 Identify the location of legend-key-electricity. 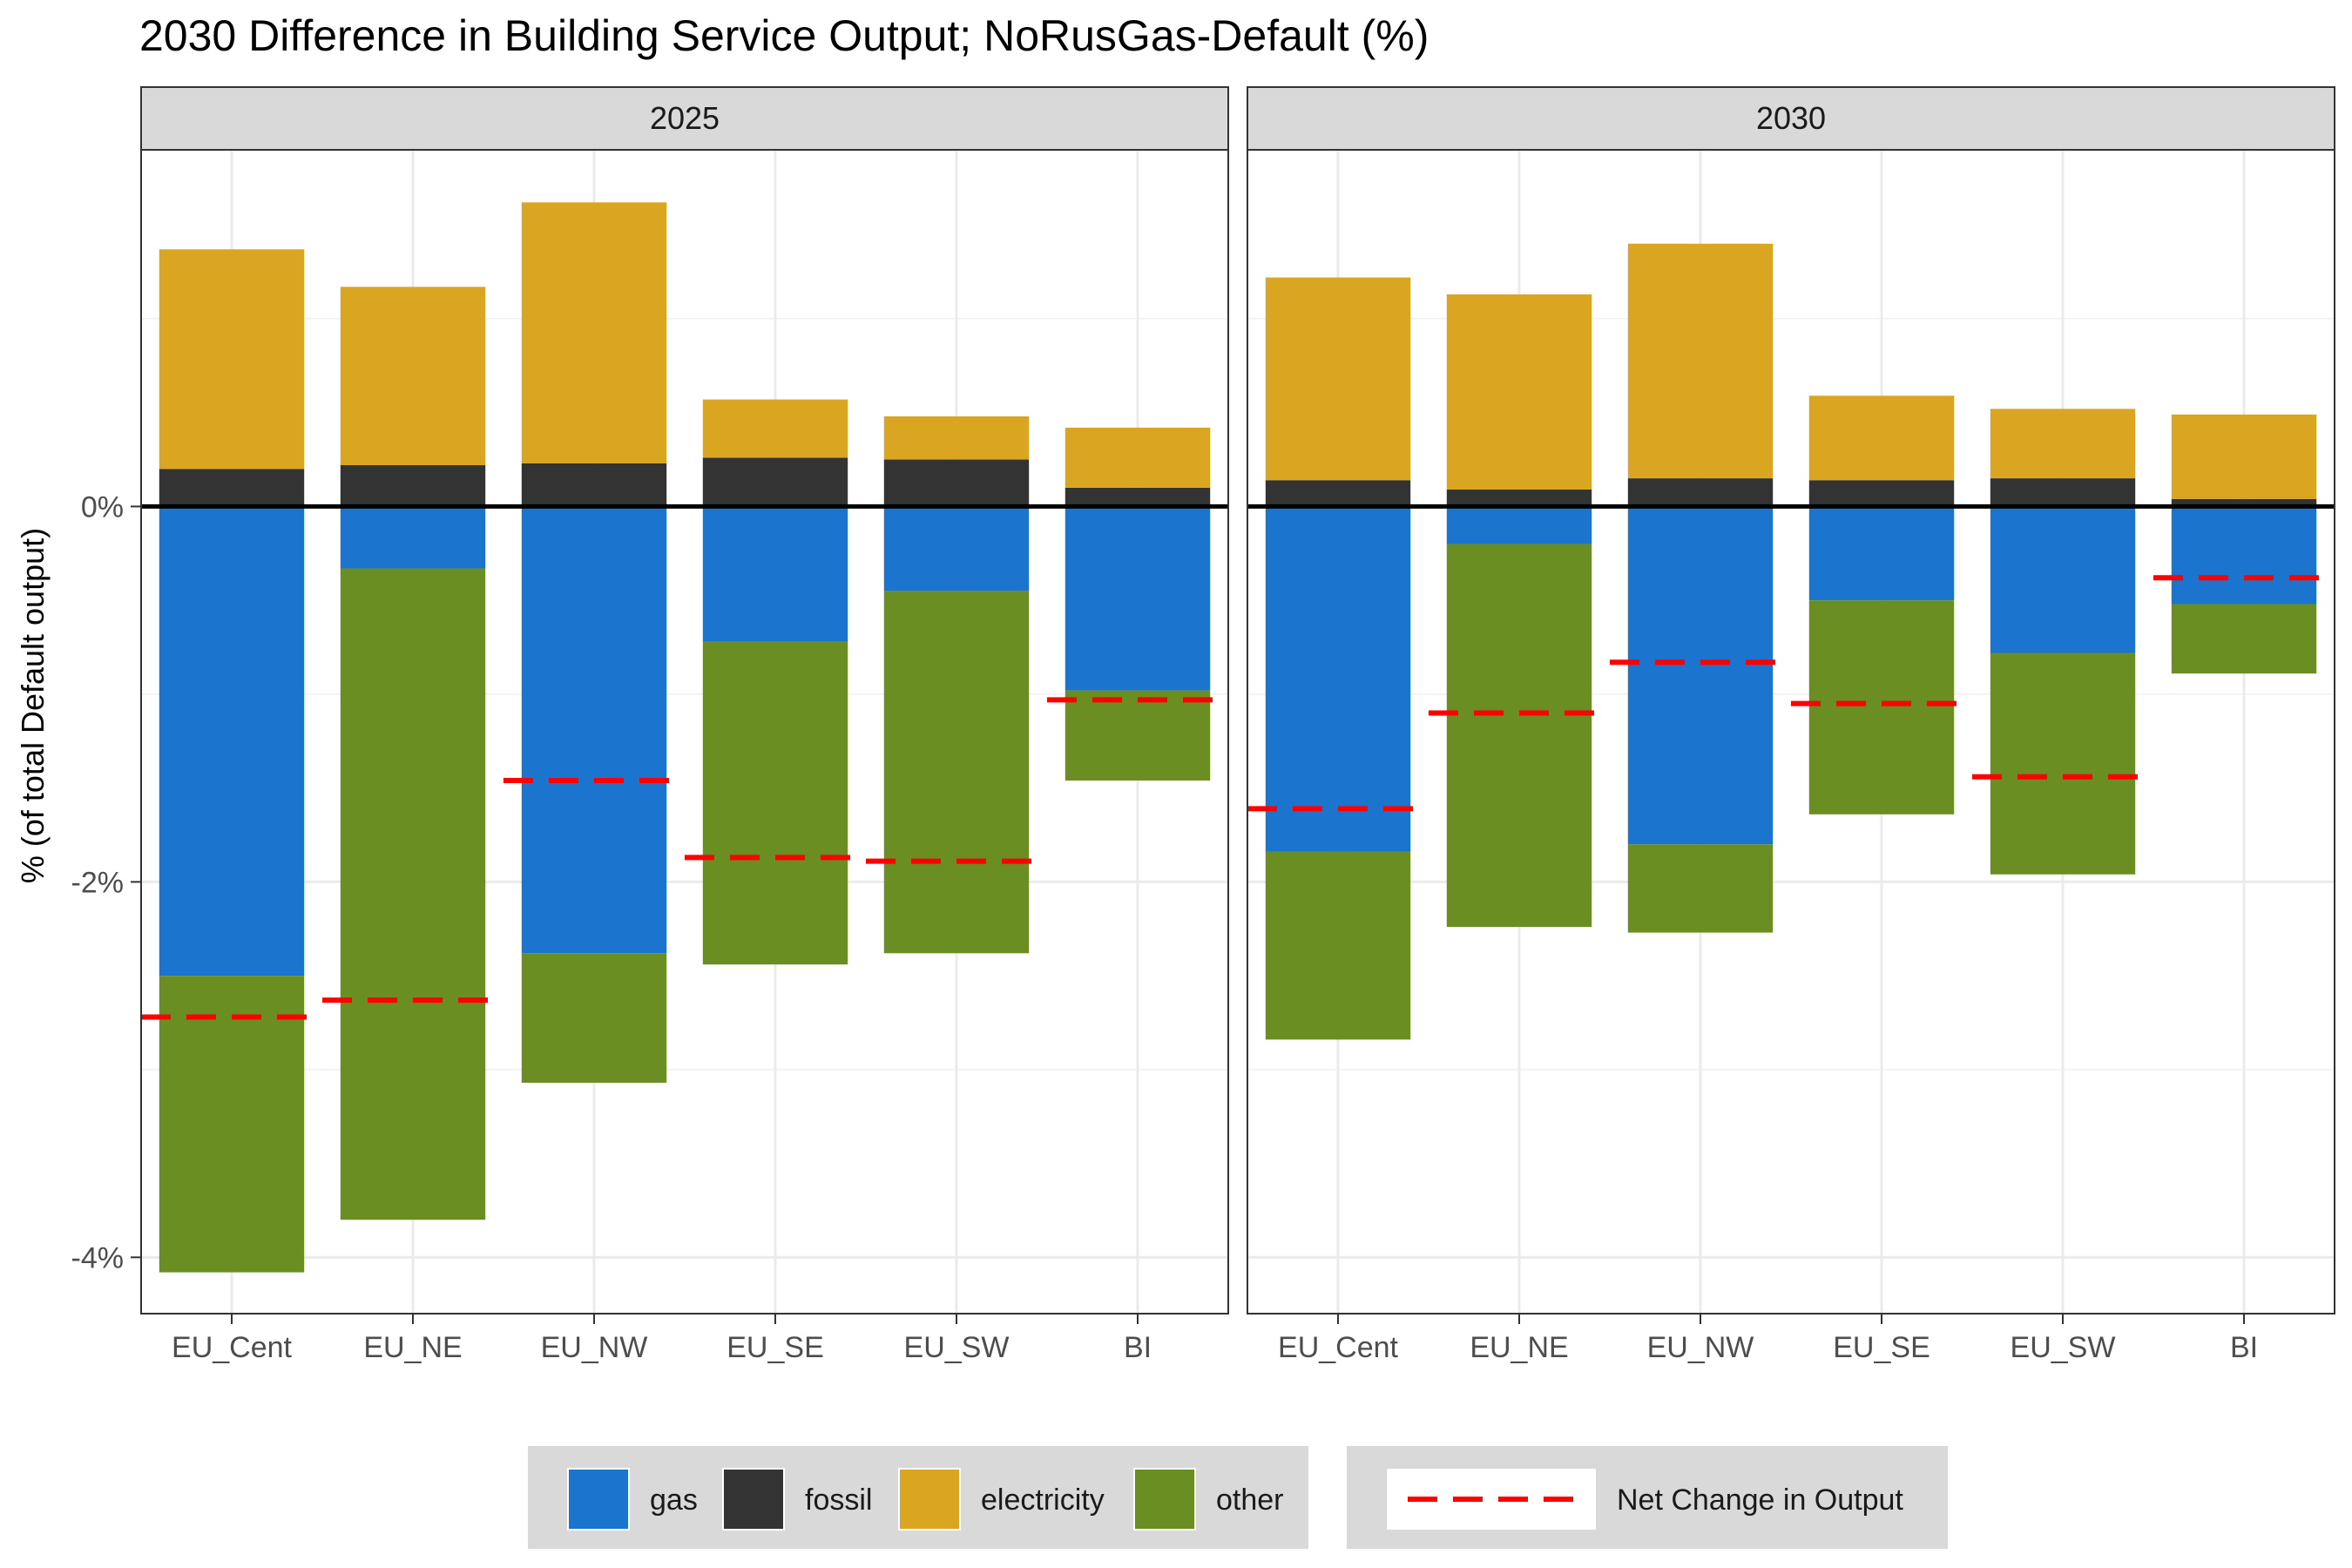
(929, 1499).